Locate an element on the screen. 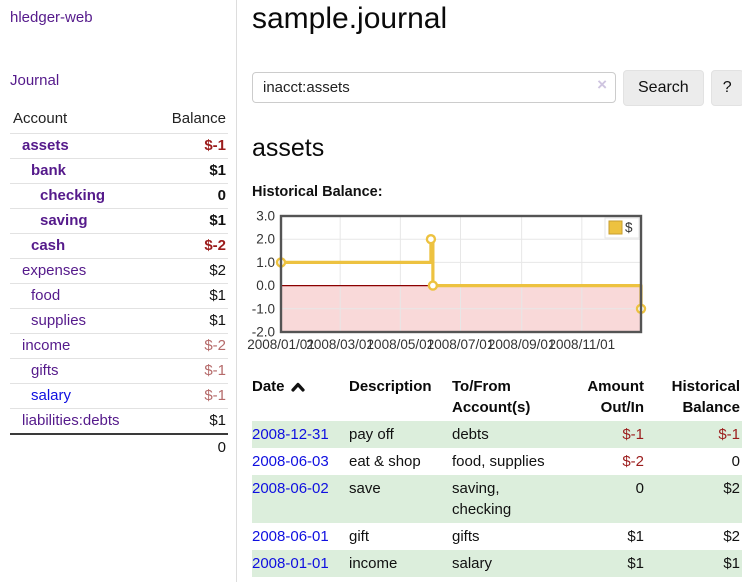 This screenshot has height=582, width=742. transaction-description: gift is located at coordinates (359, 536).